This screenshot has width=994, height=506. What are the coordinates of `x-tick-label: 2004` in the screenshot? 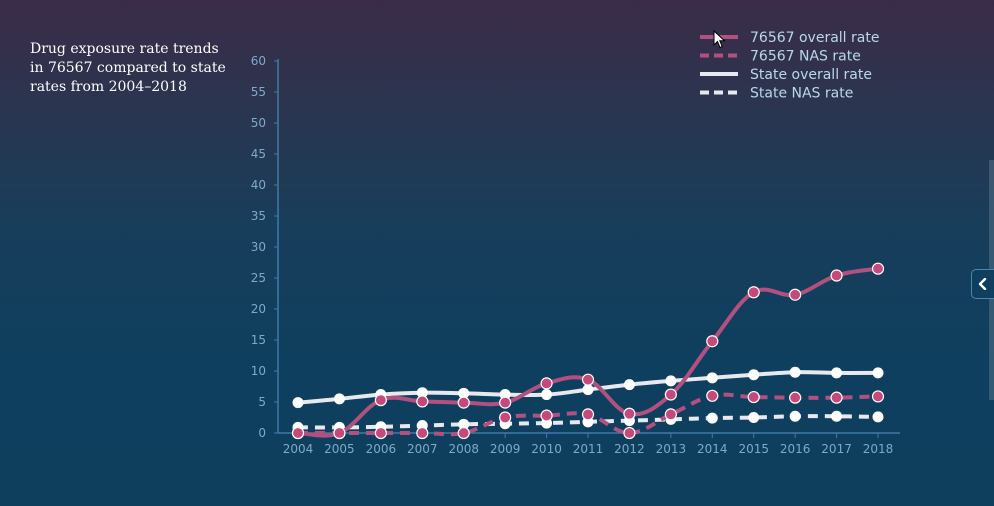 It's located at (298, 449).